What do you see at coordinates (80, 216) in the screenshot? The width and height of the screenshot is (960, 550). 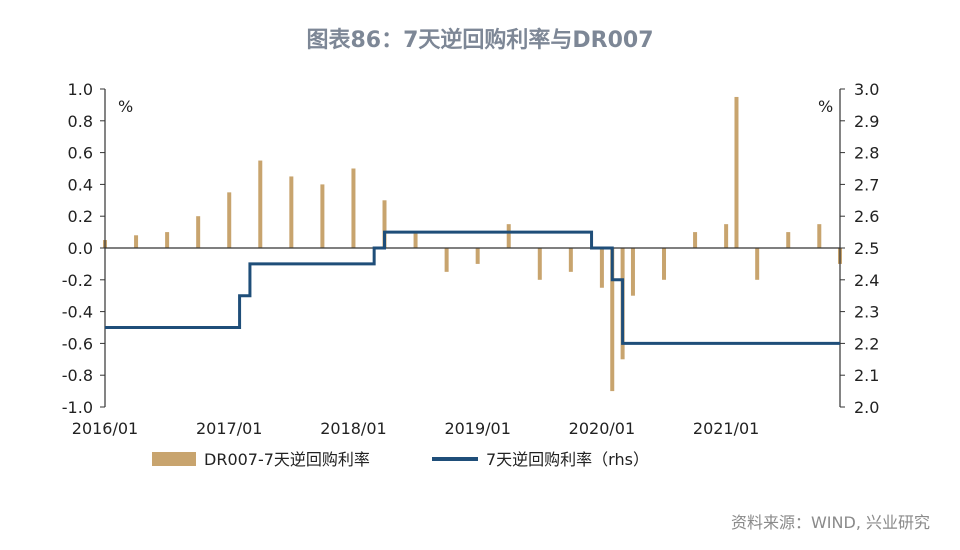 I see `left-tick-label: 0.2` at bounding box center [80, 216].